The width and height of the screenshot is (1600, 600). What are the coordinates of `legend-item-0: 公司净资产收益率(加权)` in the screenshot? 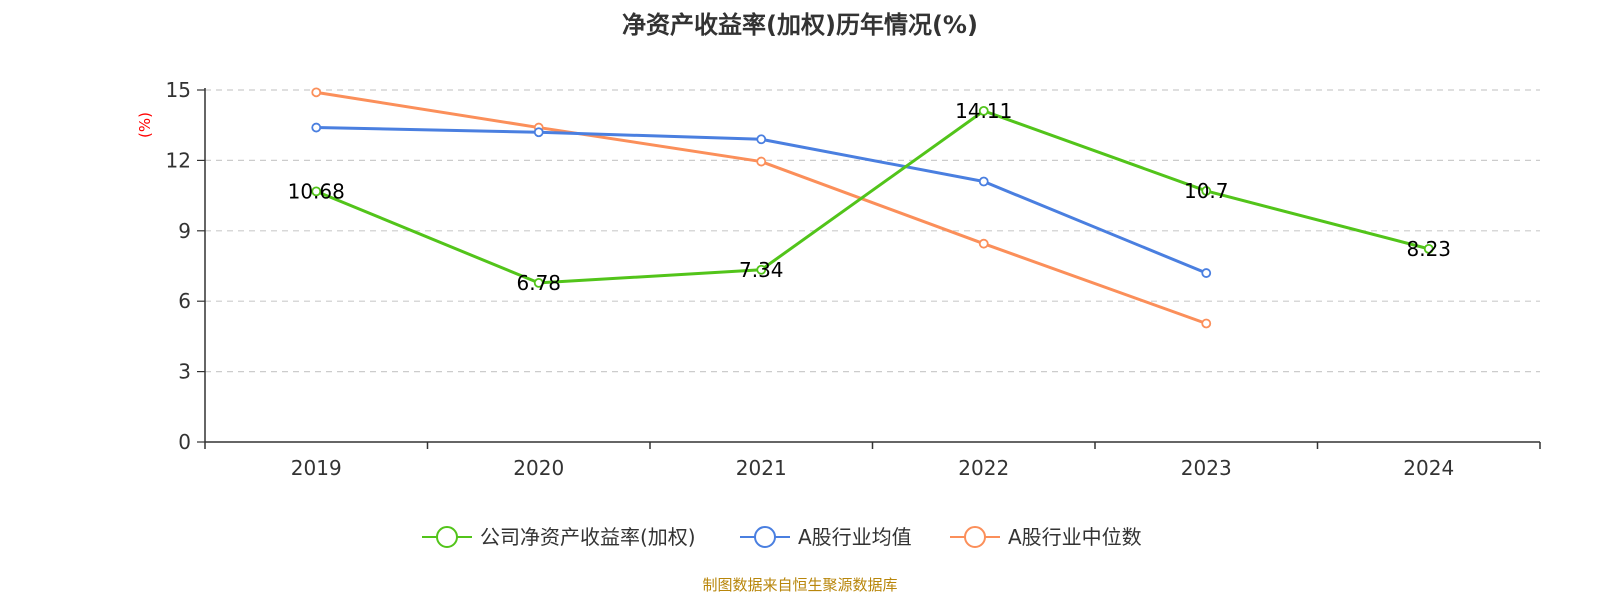 It's located at (559, 537).